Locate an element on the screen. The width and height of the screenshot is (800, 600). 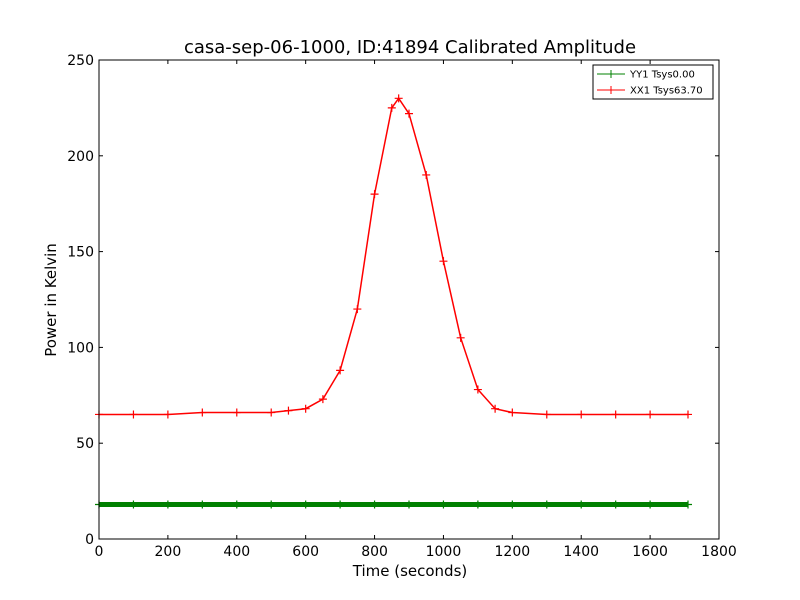
y-axis-label: Power in Kelvin is located at coordinates (51, 300).